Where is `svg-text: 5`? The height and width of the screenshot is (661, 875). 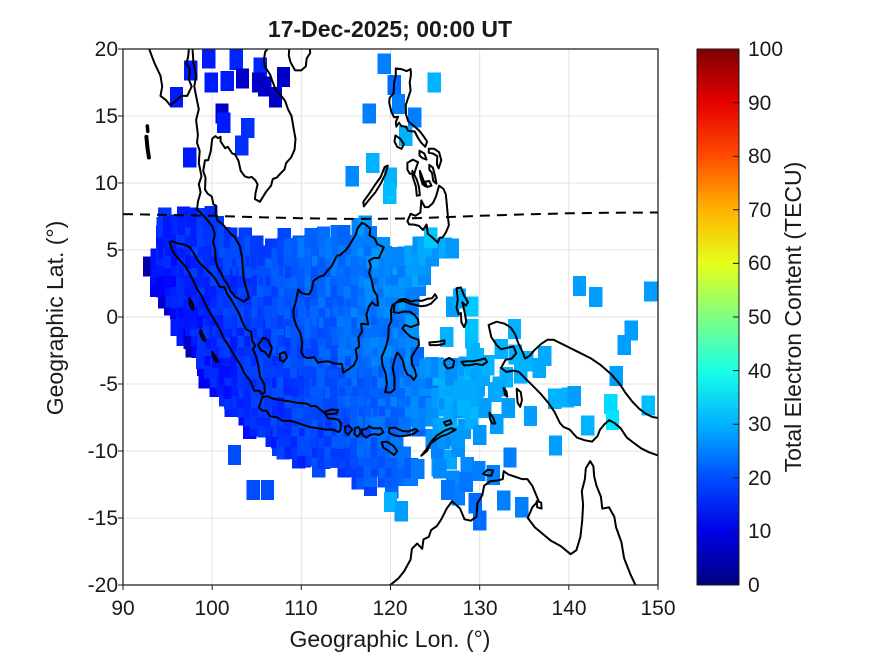 svg-text: 5 is located at coordinates (112, 250).